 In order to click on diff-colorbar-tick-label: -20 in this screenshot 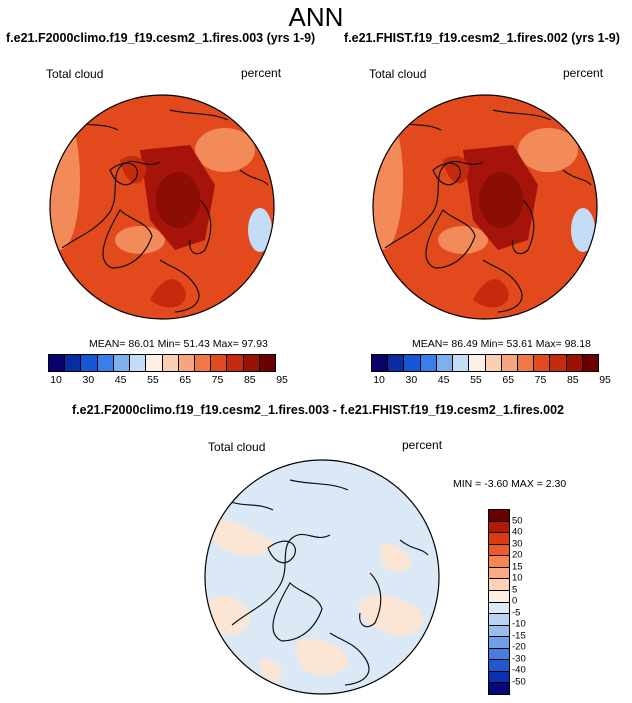, I will do `click(519, 647)`.